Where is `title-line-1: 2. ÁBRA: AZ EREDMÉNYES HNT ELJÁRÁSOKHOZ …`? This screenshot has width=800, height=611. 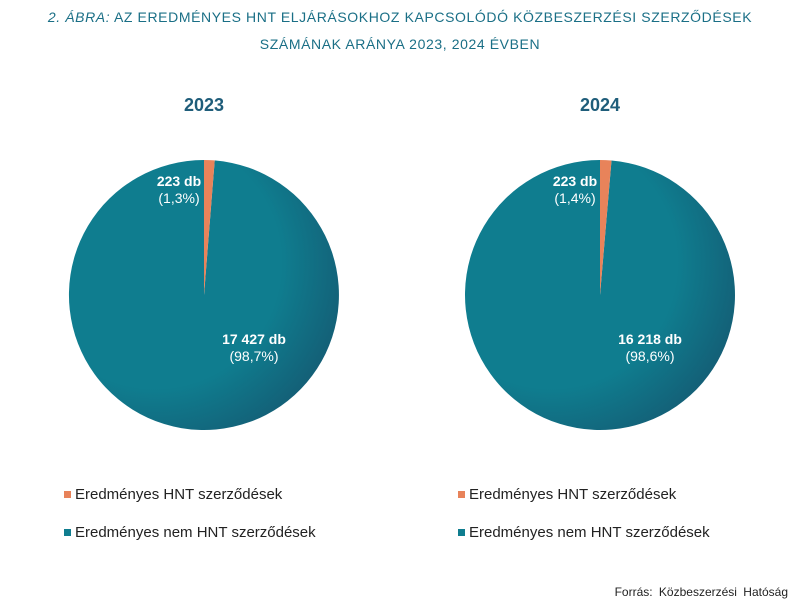 title-line-1: 2. ÁBRA: AZ EREDMÉNYES HNT ELJÁRÁSOKHOZ … is located at coordinates (400, 17).